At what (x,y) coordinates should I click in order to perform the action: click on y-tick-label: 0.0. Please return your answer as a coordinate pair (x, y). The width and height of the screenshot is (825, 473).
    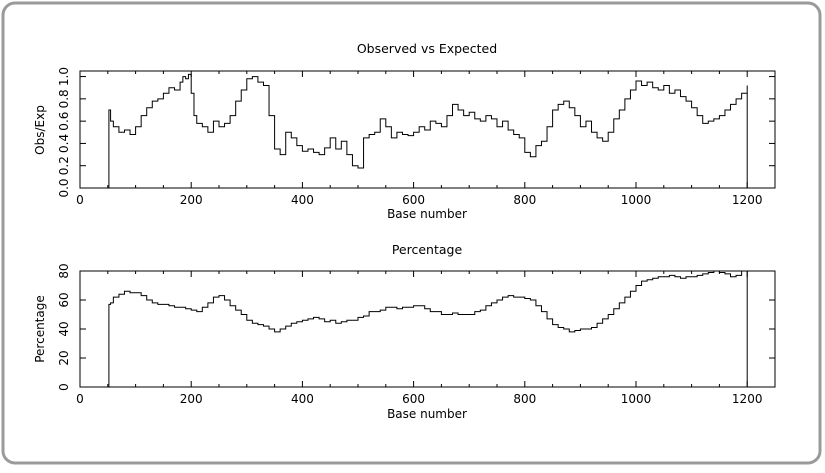
    Looking at the image, I should click on (64, 187).